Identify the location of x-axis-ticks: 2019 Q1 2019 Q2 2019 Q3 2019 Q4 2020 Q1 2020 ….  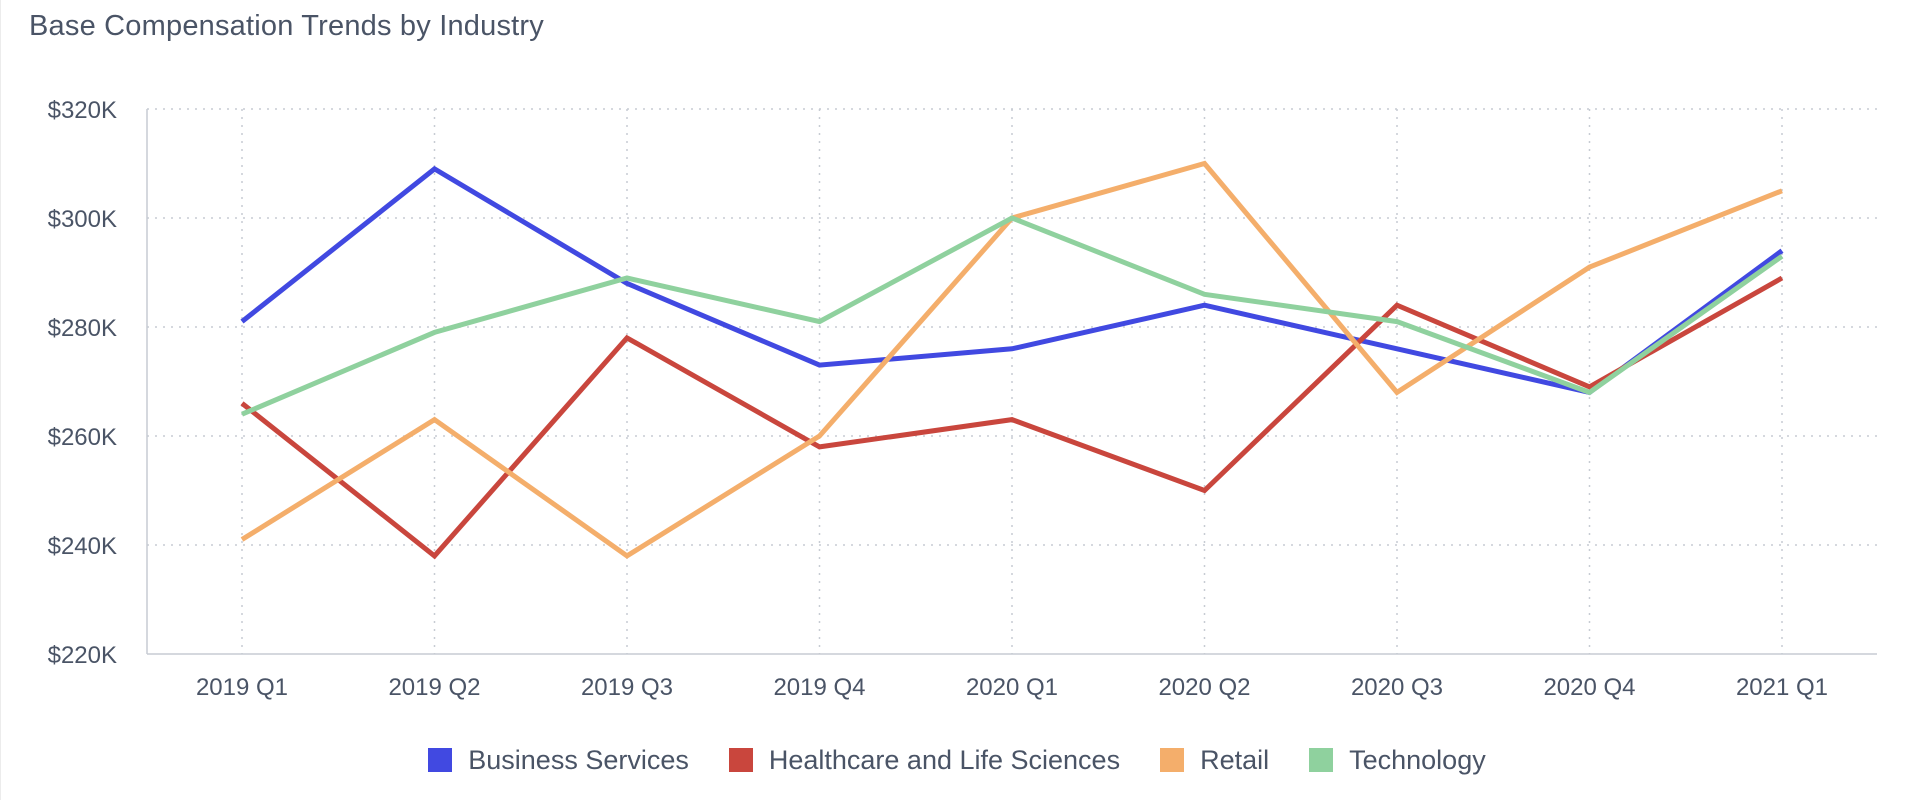
(1012, 687).